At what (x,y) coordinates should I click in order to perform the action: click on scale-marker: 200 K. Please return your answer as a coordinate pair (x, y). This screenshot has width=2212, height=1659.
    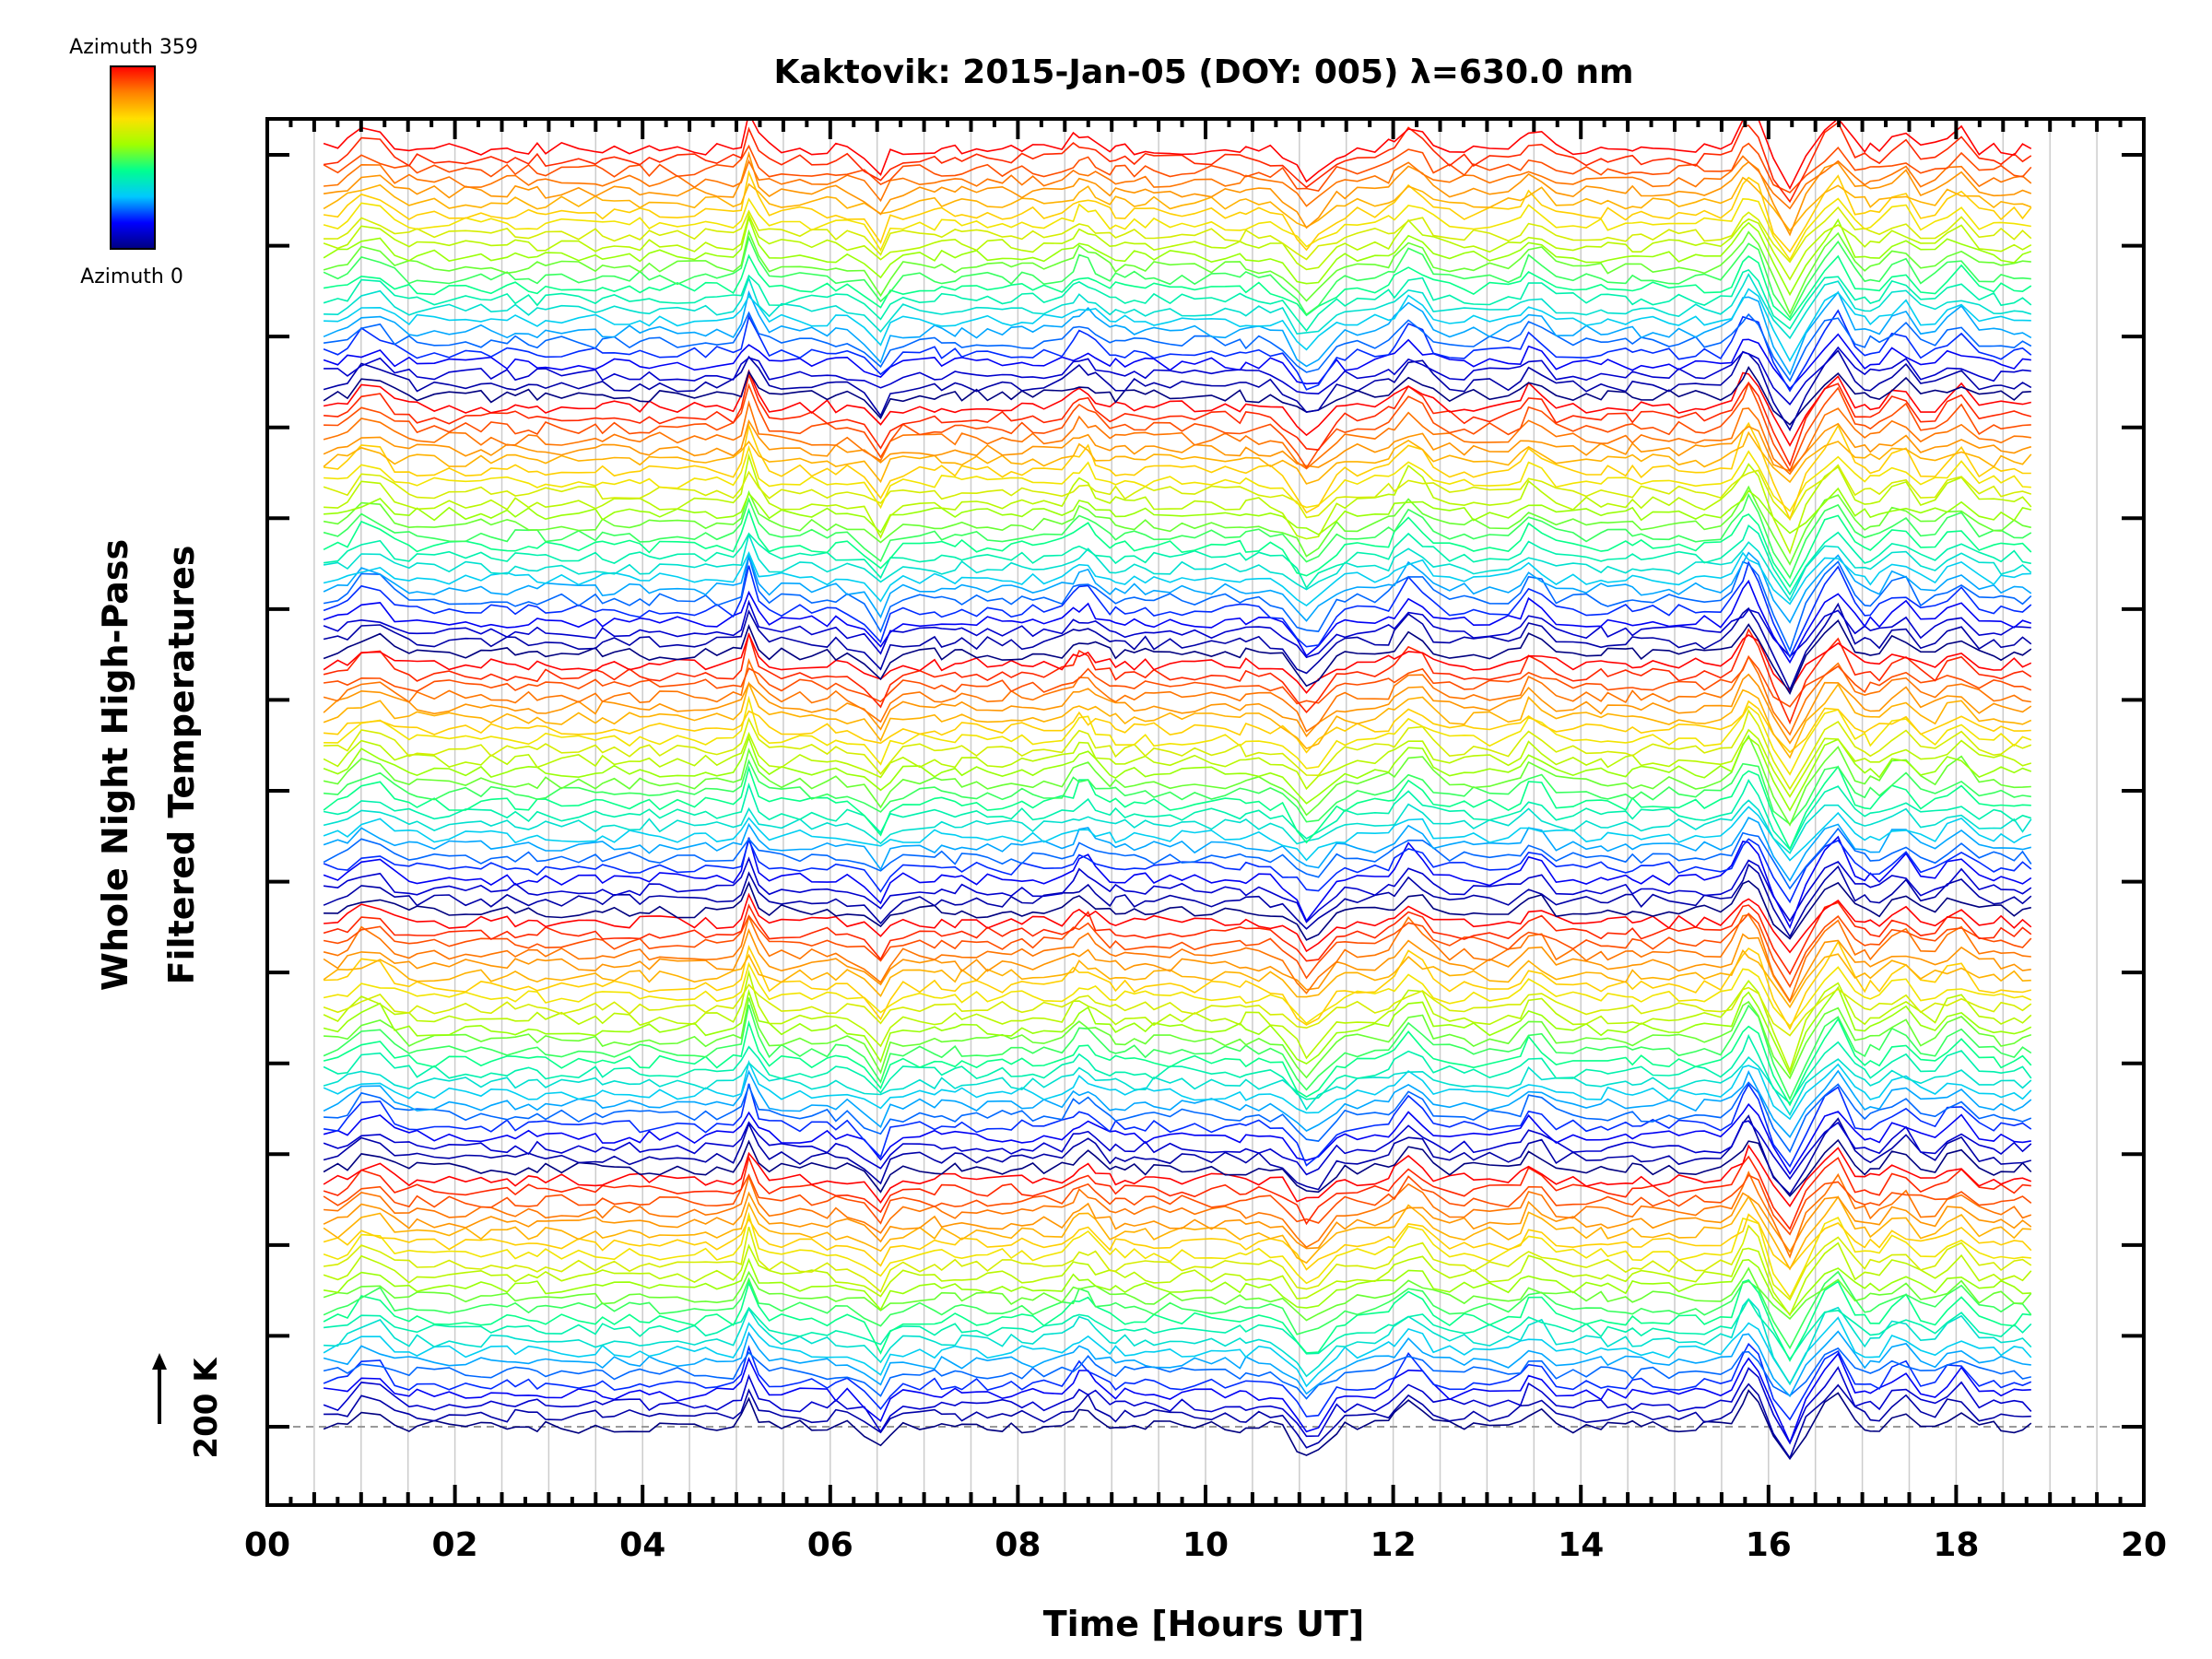
    Looking at the image, I should click on (188, 1406).